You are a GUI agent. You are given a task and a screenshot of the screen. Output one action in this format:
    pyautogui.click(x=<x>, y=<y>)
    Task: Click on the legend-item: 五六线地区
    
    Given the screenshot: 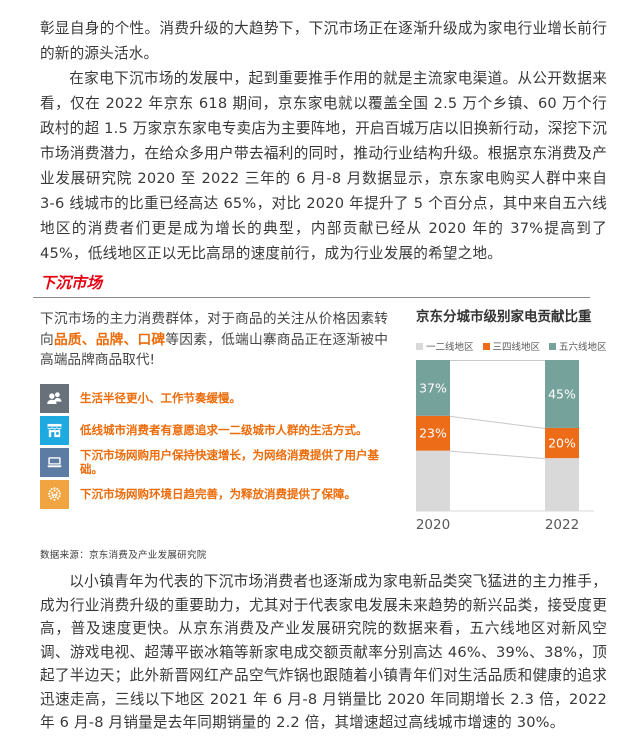 What is the action you would take?
    pyautogui.click(x=578, y=346)
    